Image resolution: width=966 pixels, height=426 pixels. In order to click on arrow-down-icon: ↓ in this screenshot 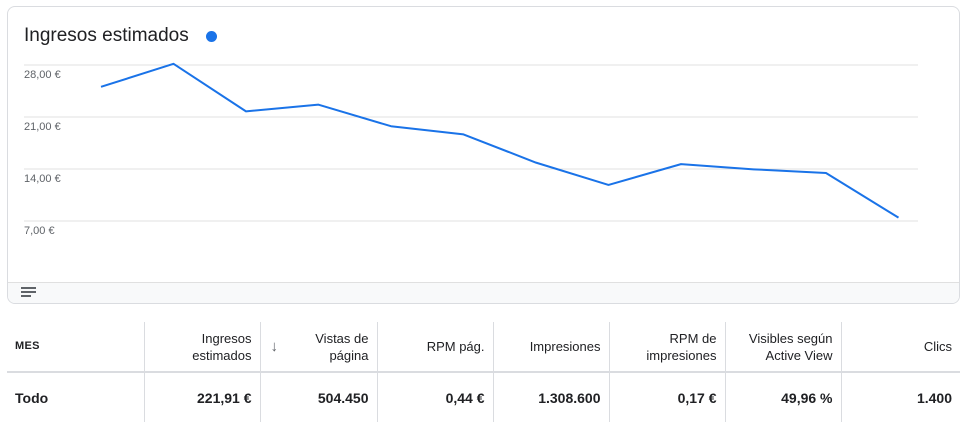, I will do `click(274, 346)`.